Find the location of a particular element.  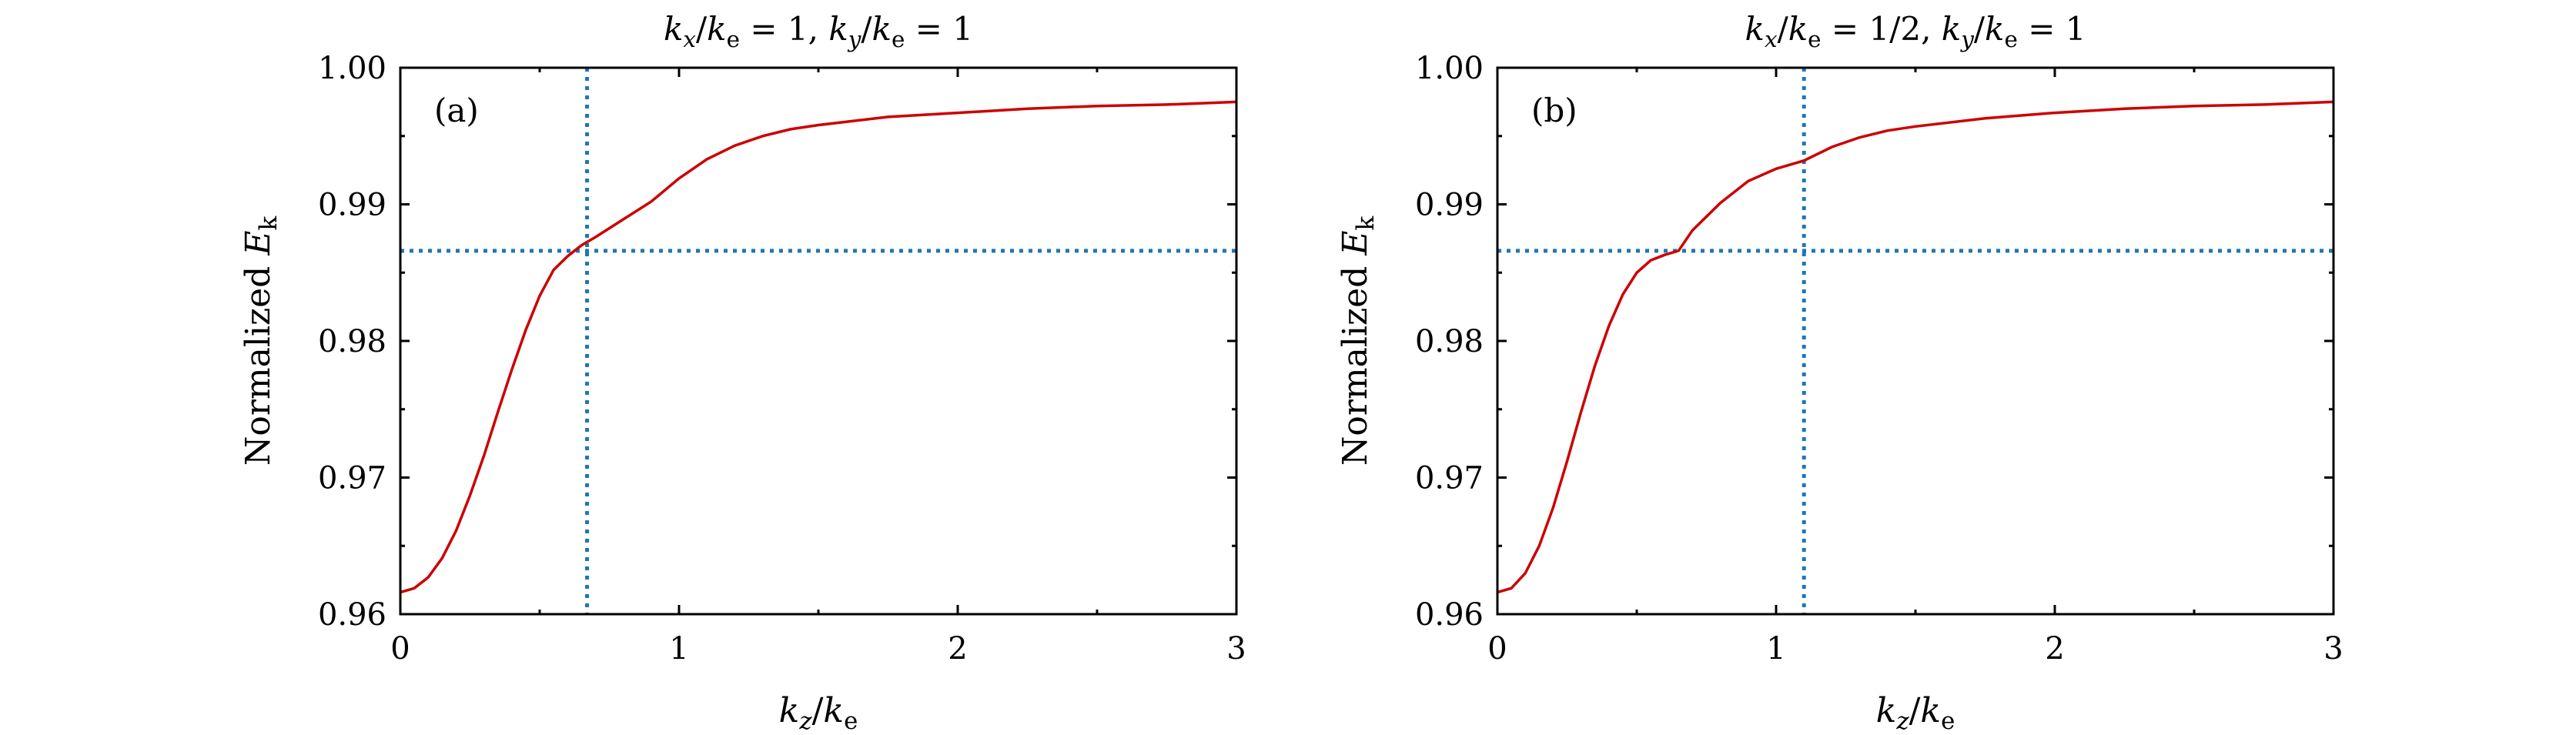

chart-title: kx​/ke​ = 1, ky​/ke​ = 1 is located at coordinates (818, 31).